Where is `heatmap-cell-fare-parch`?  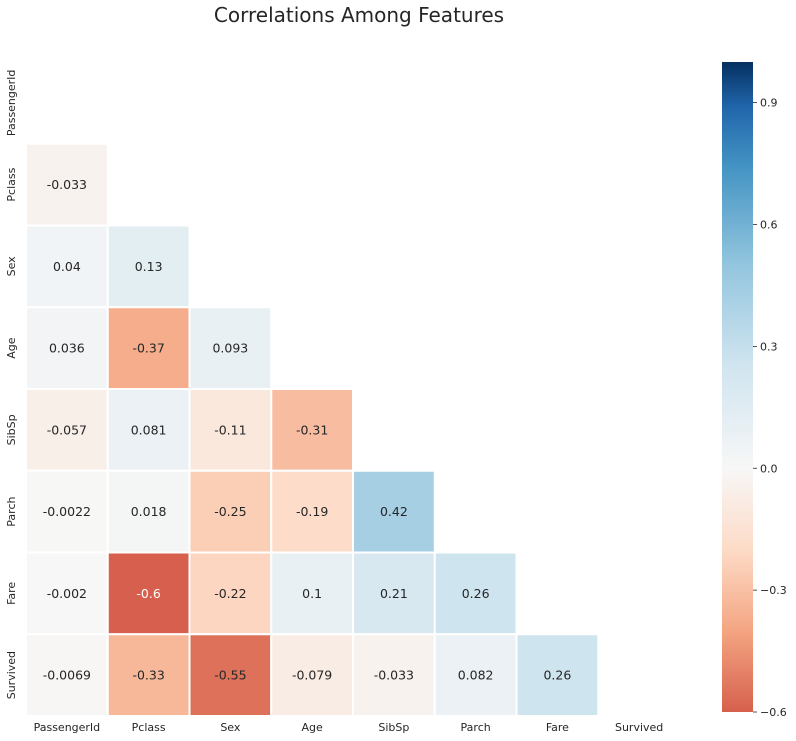 heatmap-cell-fare-parch is located at coordinates (475, 593).